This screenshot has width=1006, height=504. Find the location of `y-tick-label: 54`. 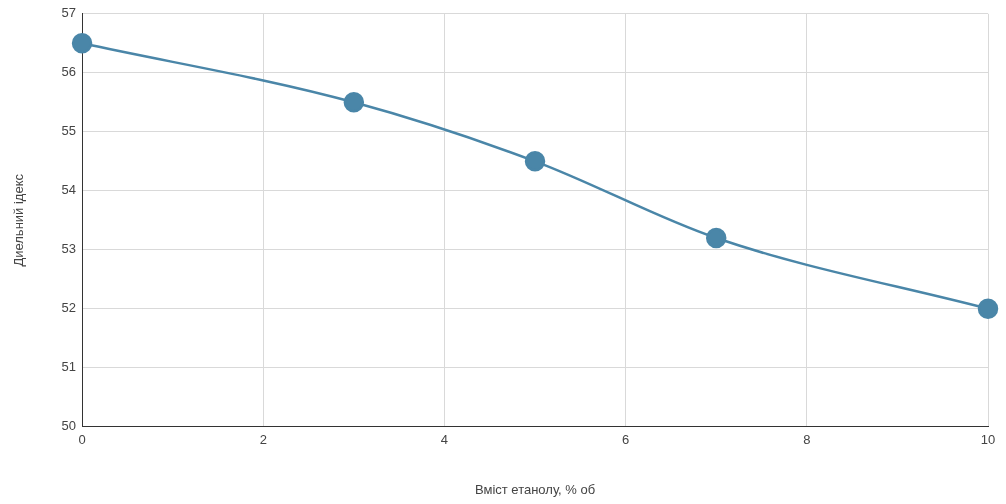

y-tick-label: 54 is located at coordinates (69, 190).